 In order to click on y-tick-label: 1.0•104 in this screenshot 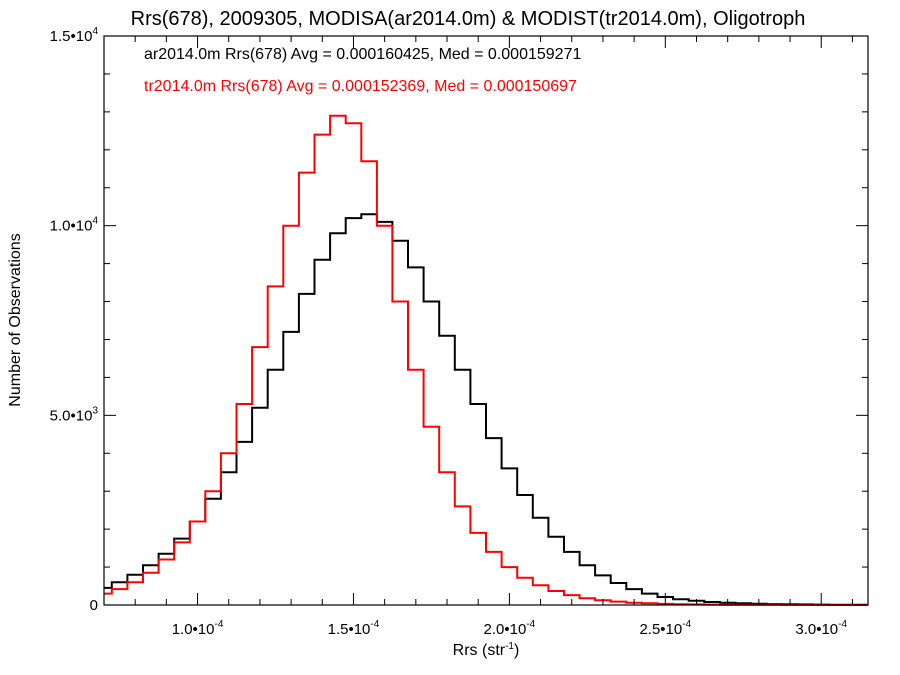, I will do `click(74, 225)`.